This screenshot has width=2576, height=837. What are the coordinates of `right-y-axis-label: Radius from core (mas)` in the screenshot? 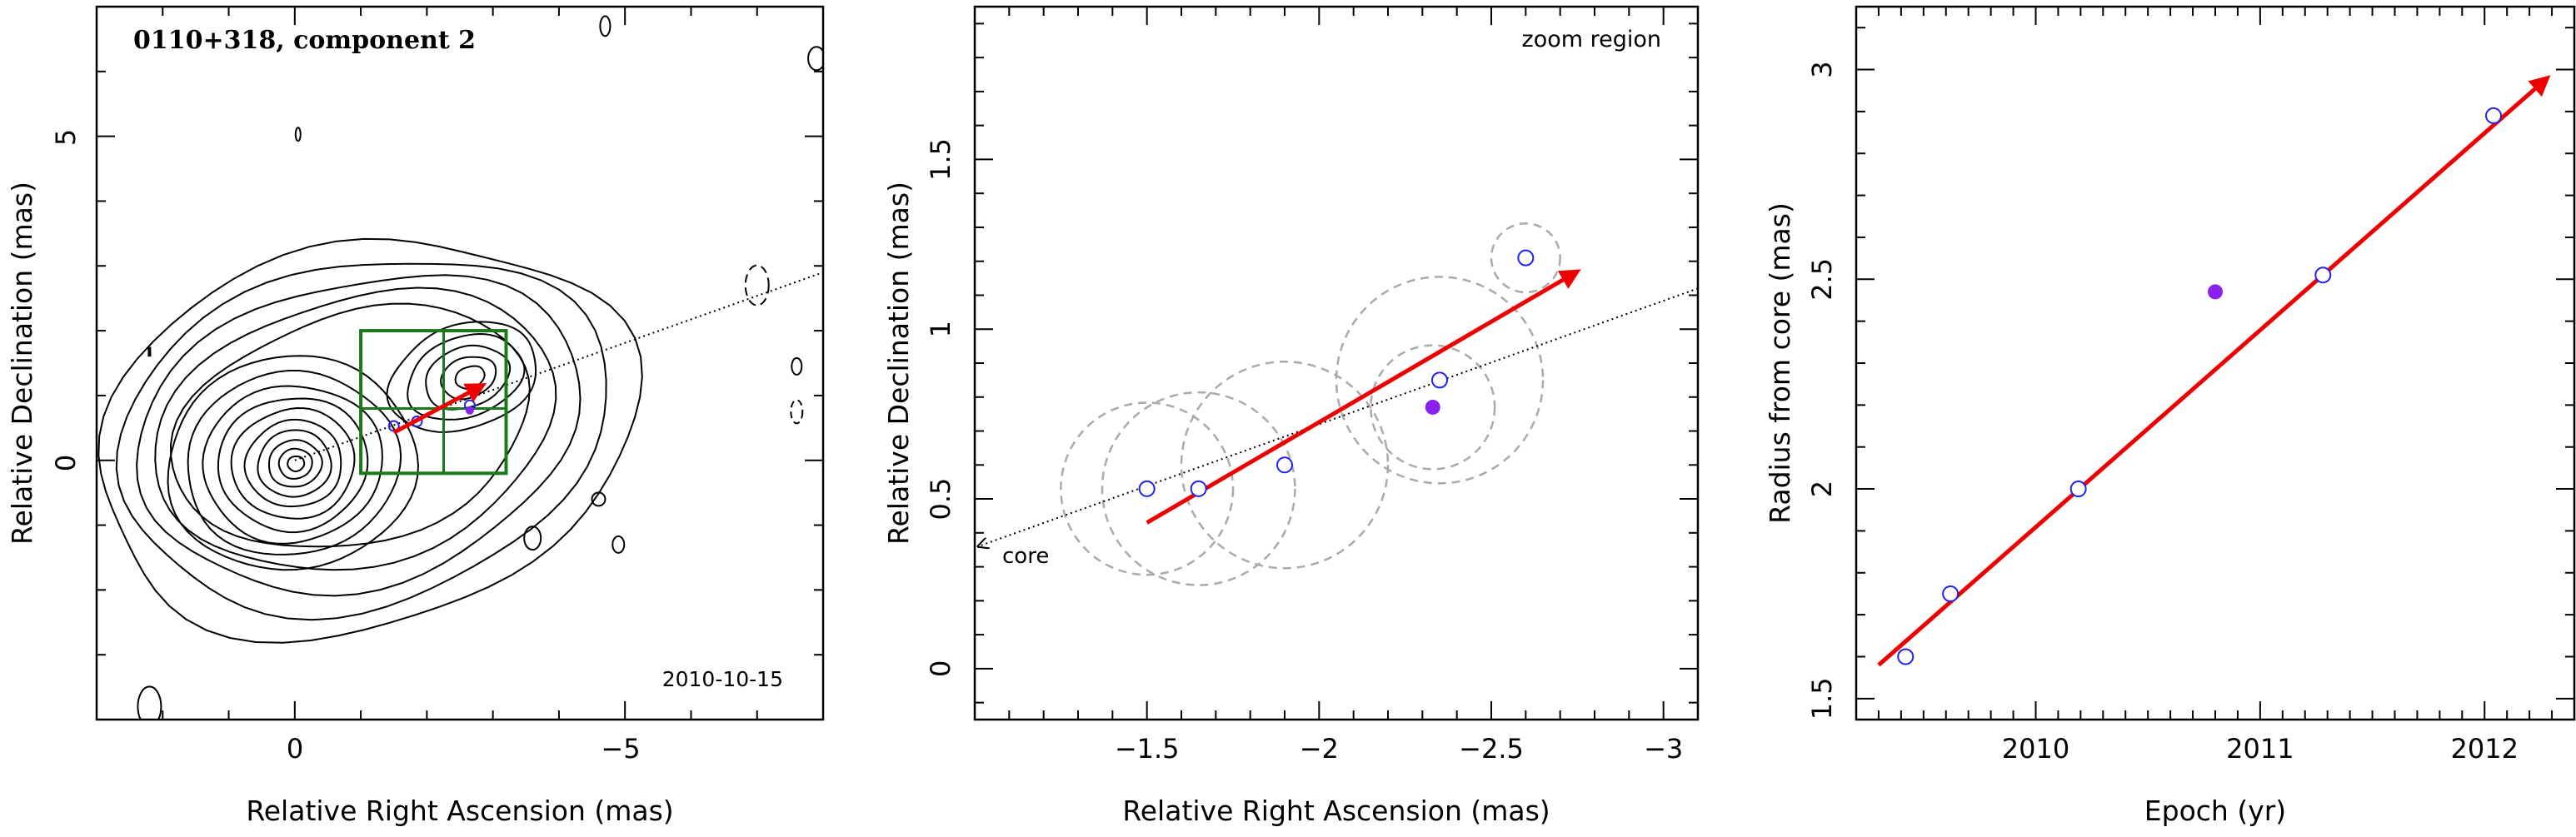 It's located at (1780, 363).